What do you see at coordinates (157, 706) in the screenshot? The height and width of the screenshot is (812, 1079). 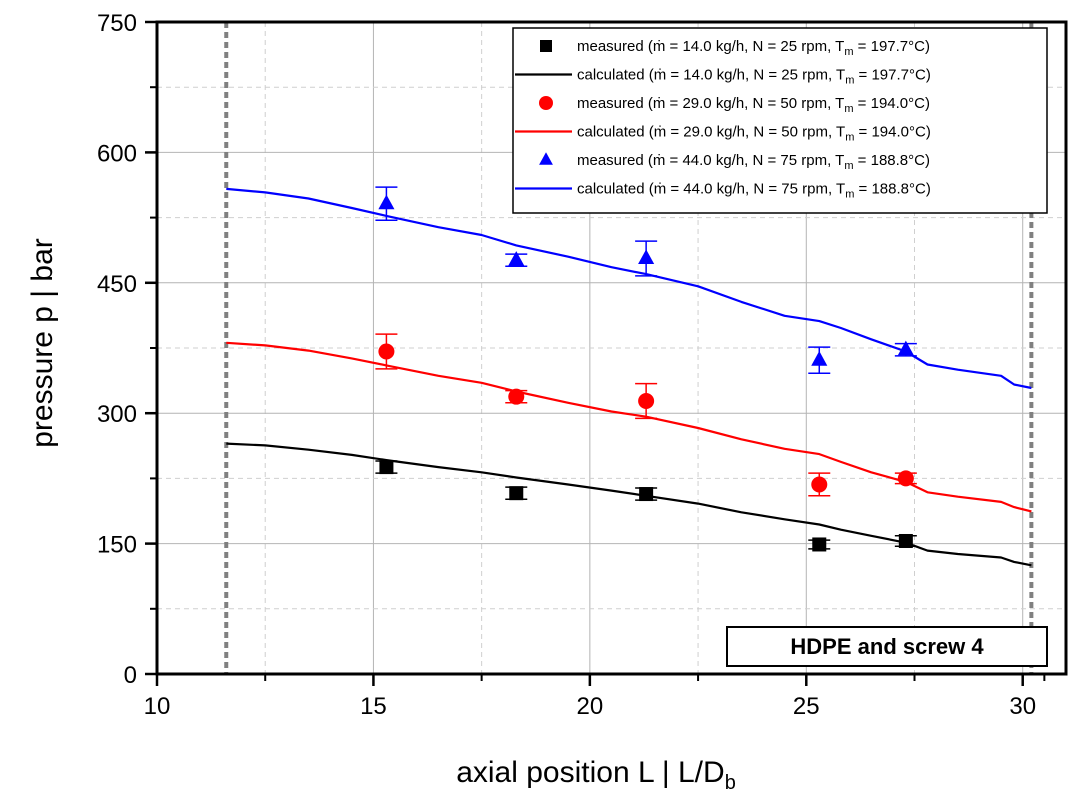 I see `x-tick-label: 10` at bounding box center [157, 706].